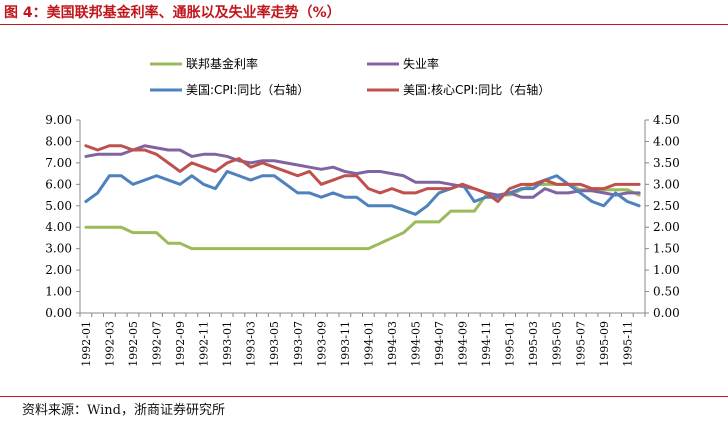 This screenshot has width=728, height=435. Describe the element at coordinates (204, 344) in the screenshot. I see `x-tick-label: 1992-11` at that location.